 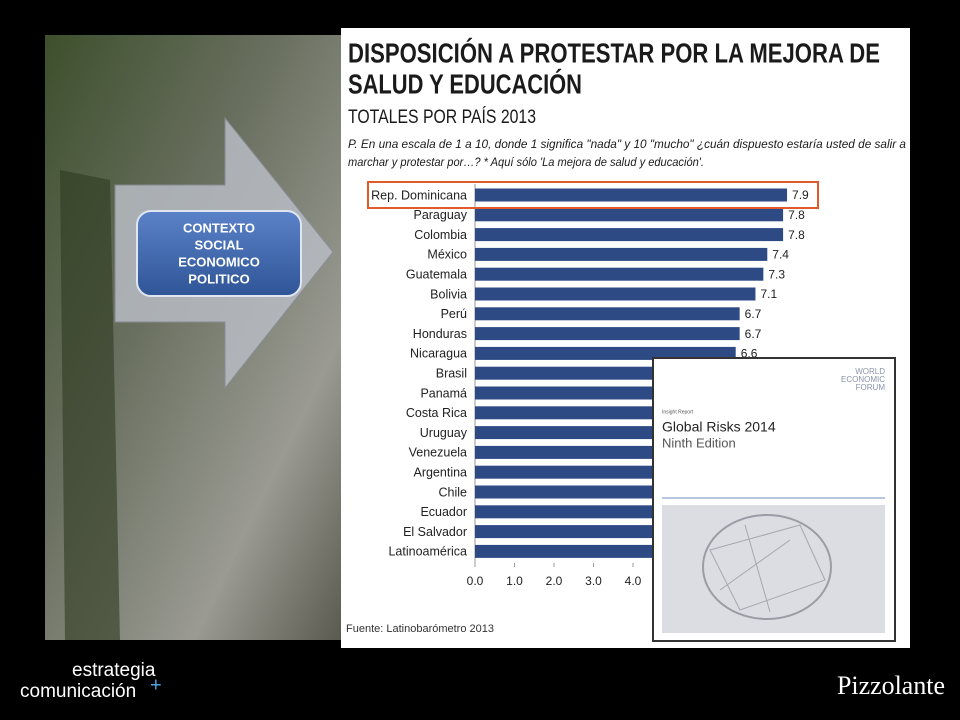 What do you see at coordinates (514, 581) in the screenshot?
I see `x-tick-label: 1.0` at bounding box center [514, 581].